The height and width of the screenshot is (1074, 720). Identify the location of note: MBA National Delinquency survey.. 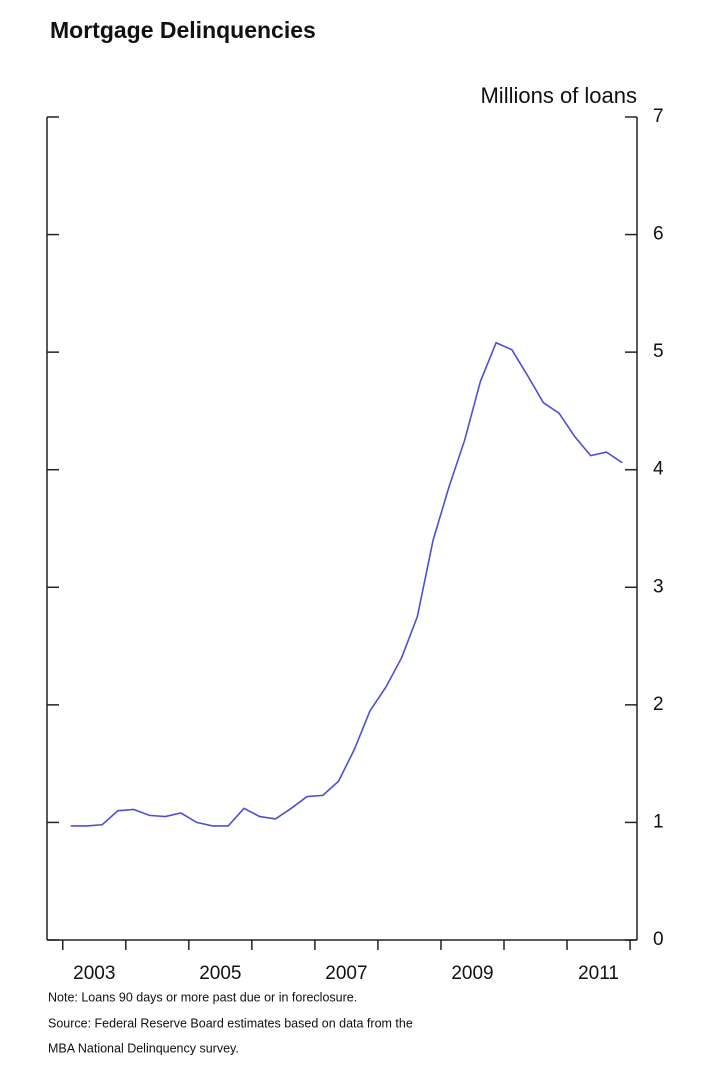
(143, 1048).